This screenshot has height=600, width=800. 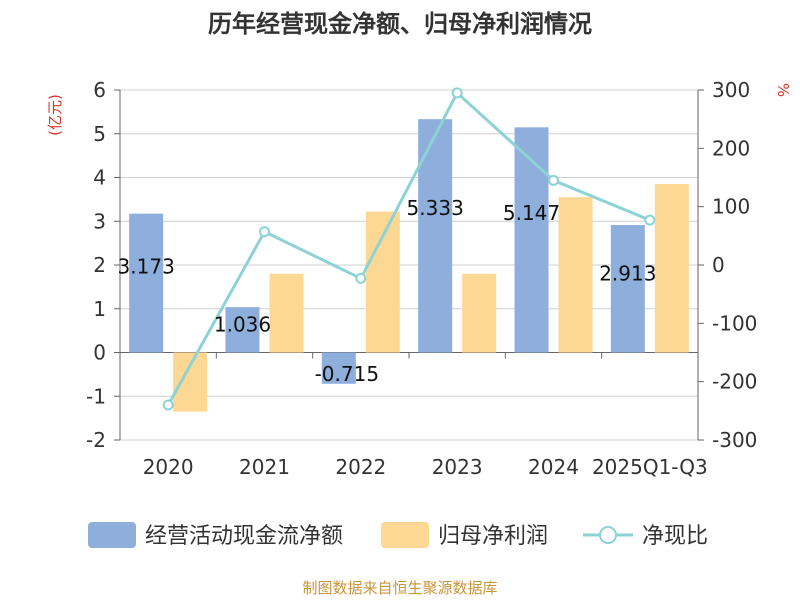 I want to click on legend-label-2: 归母净利润, so click(x=493, y=536).